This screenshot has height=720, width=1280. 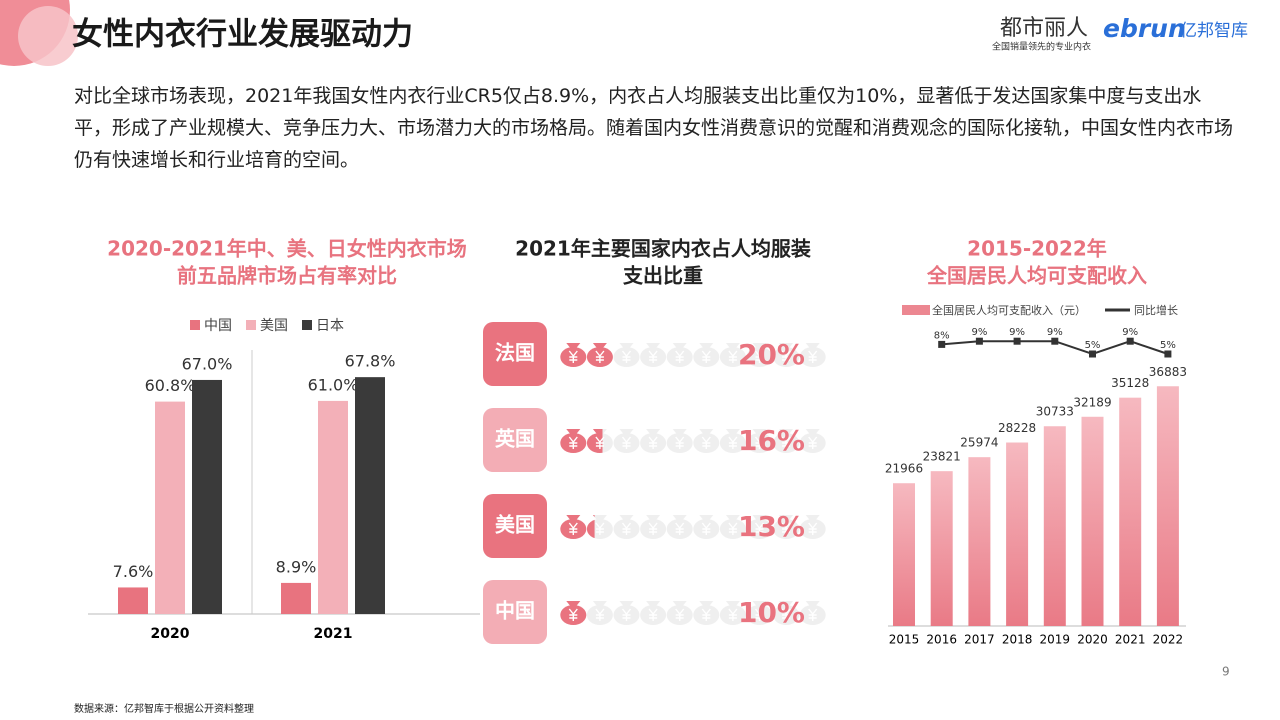 I want to click on value-label: 8%, so click(x=942, y=335).